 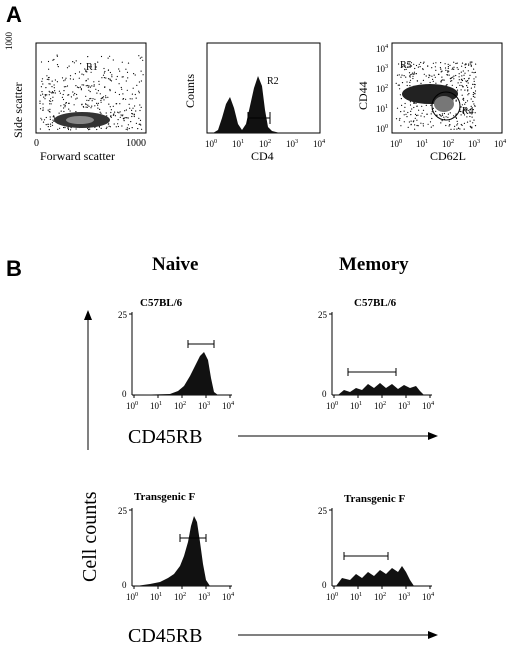 I want to click on y-axis-arrow-label: Cell counts, so click(x=90, y=536).